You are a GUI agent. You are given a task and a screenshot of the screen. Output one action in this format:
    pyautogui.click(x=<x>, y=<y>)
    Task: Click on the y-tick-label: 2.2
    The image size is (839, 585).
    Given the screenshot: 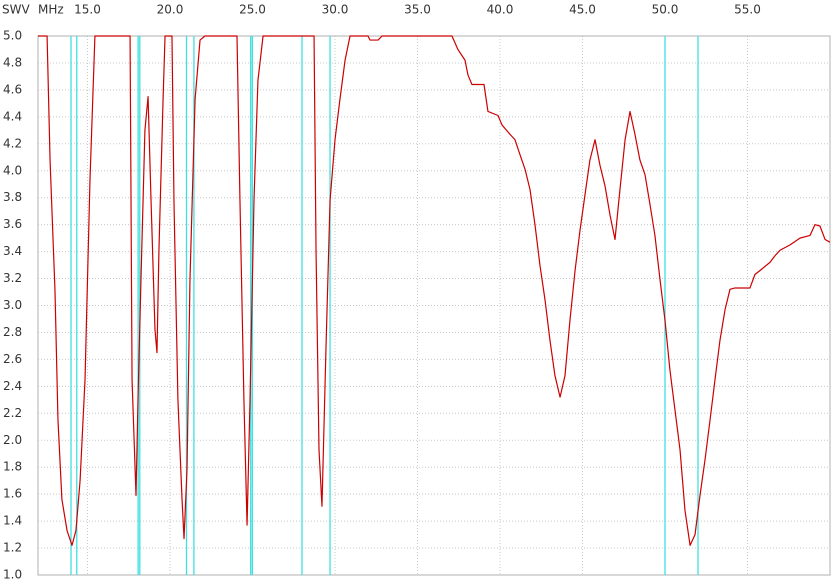 What is the action you would take?
    pyautogui.click(x=12, y=413)
    